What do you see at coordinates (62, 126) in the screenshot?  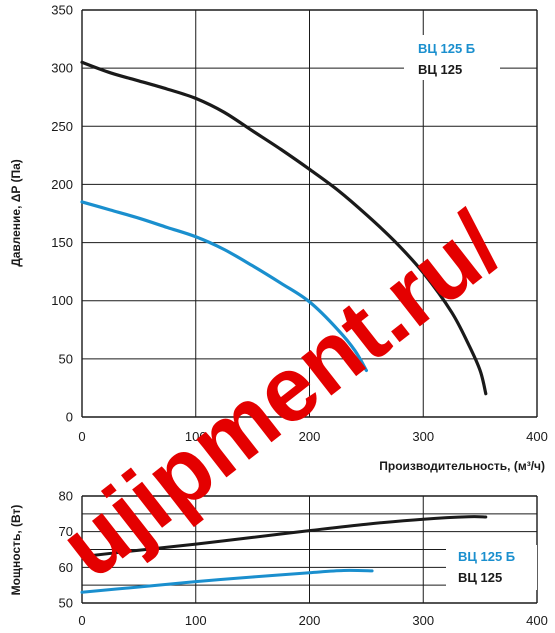 I see `y-tick-label: 250` at bounding box center [62, 126].